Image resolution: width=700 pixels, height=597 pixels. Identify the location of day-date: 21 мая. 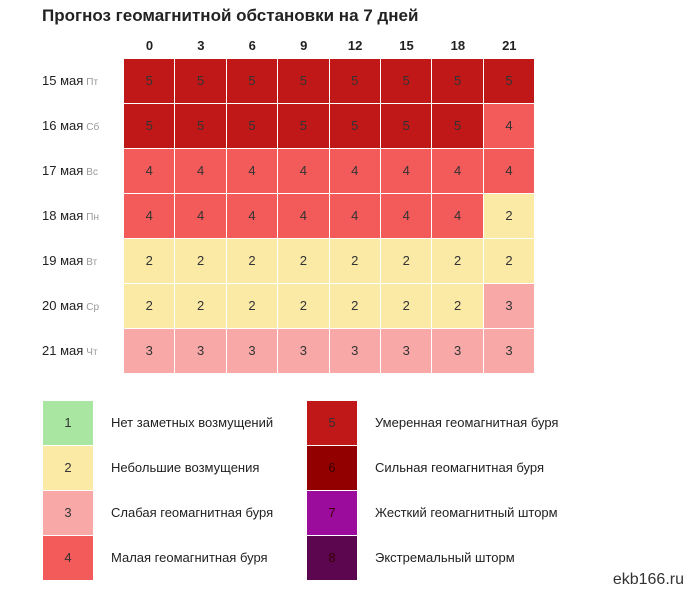
(63, 350).